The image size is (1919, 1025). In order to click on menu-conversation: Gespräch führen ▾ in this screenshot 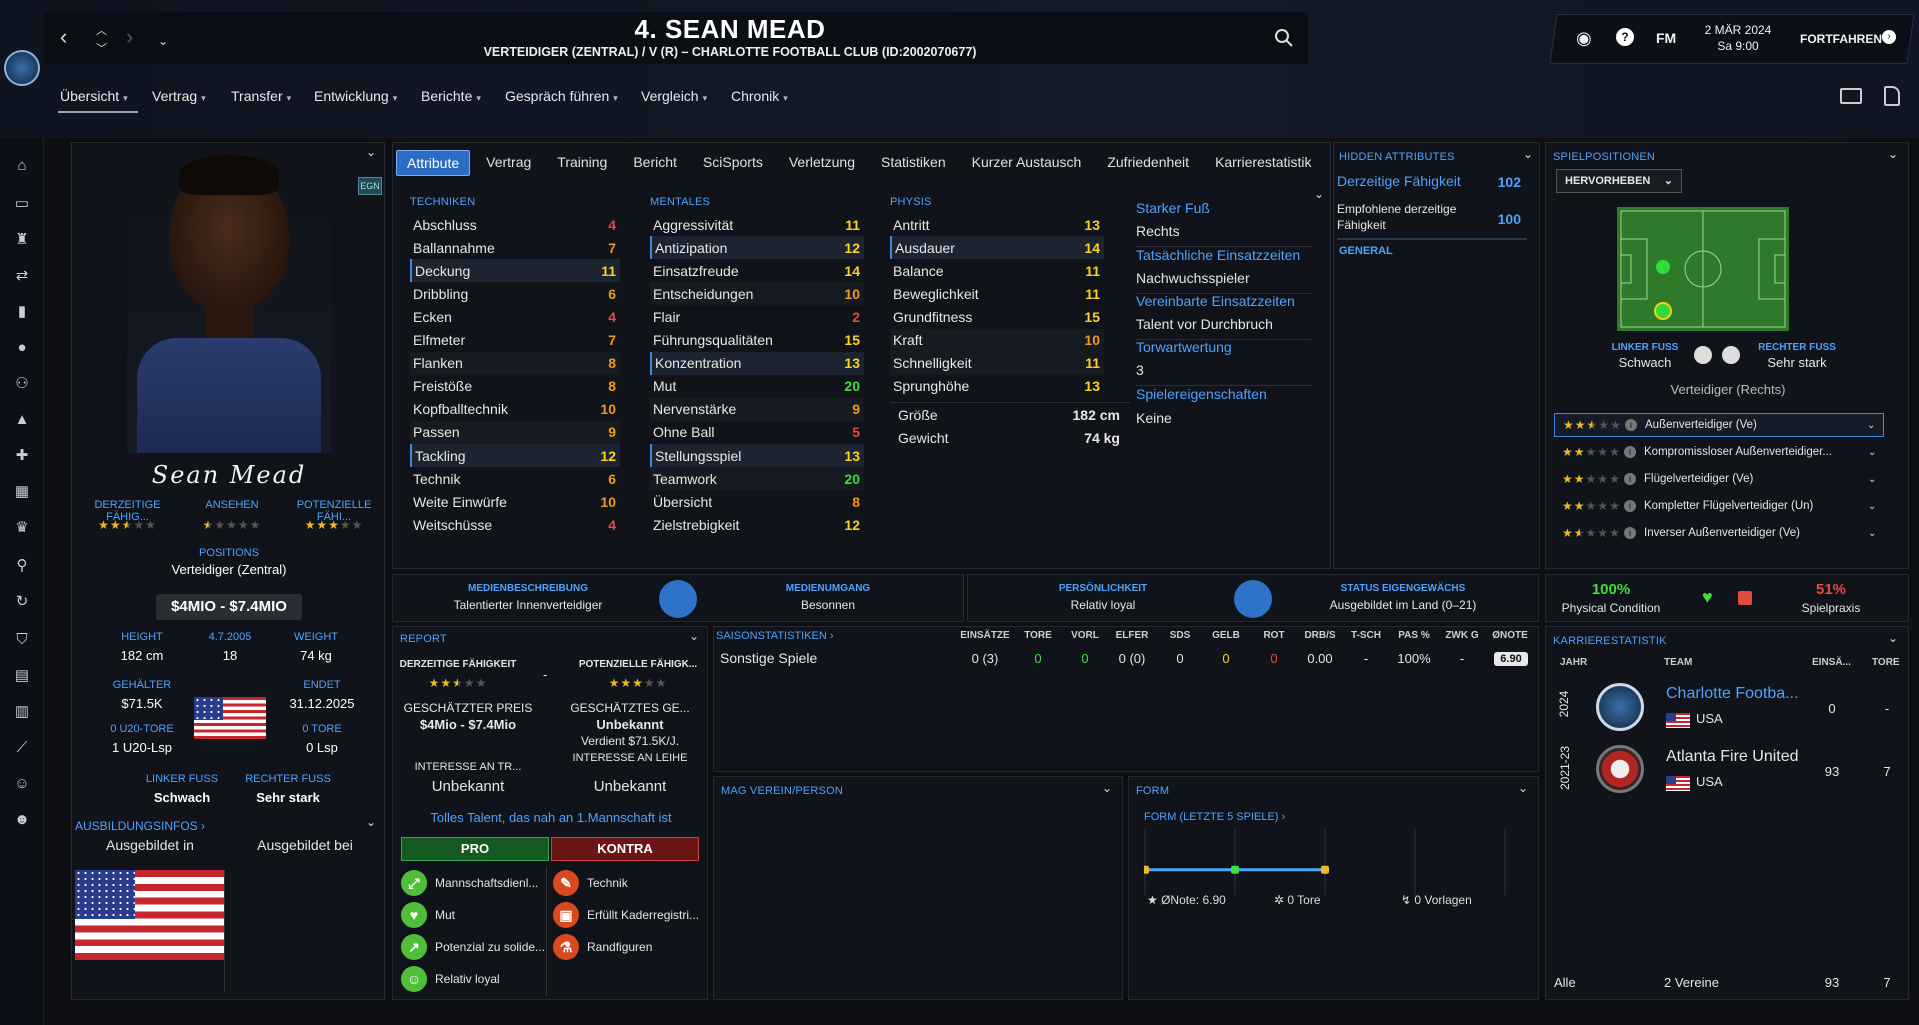, I will do `click(561, 96)`.